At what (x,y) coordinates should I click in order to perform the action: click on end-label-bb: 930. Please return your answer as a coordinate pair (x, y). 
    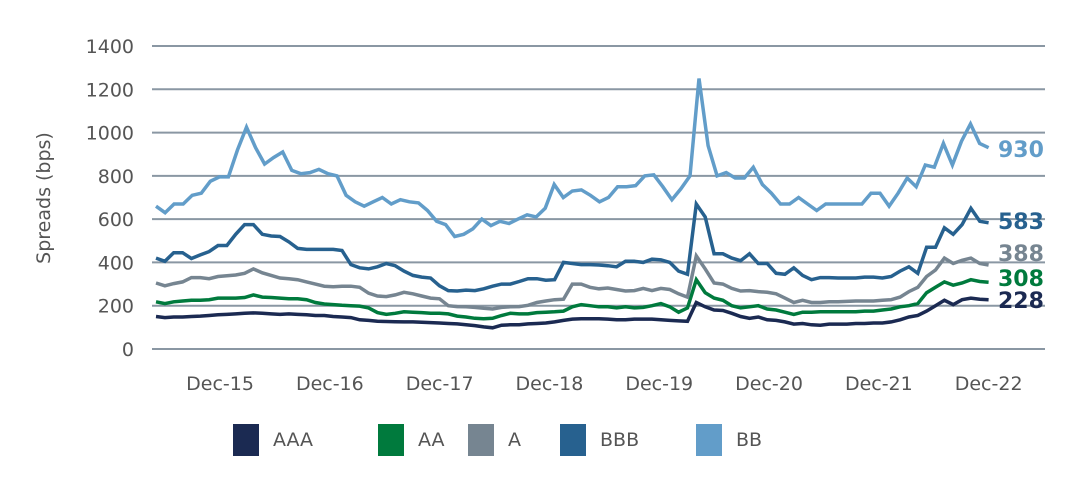
    Looking at the image, I should click on (1021, 150).